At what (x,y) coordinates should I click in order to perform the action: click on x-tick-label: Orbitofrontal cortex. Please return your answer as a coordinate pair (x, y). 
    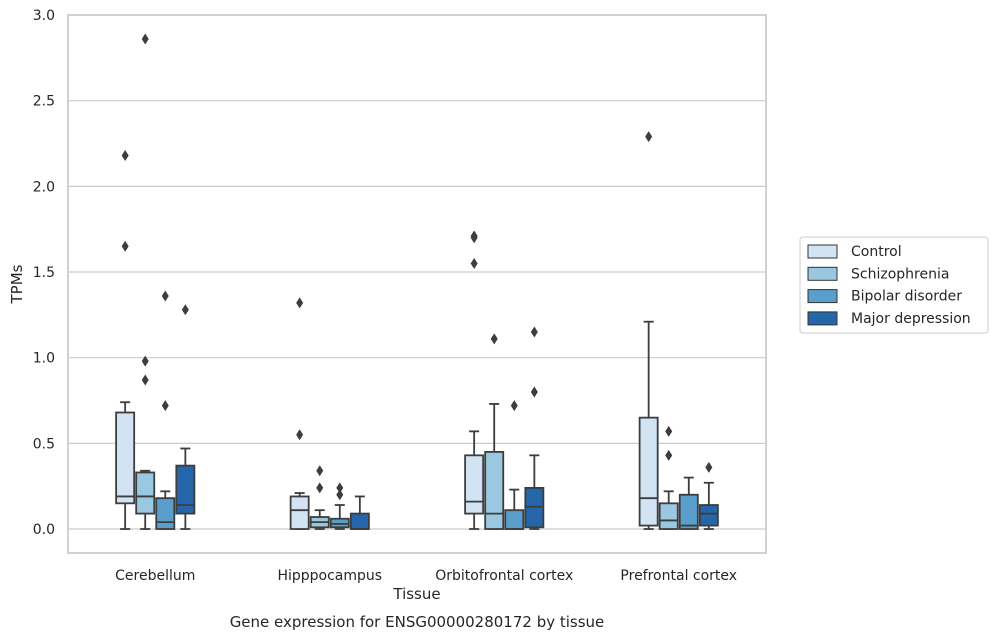
    Looking at the image, I should click on (504, 576).